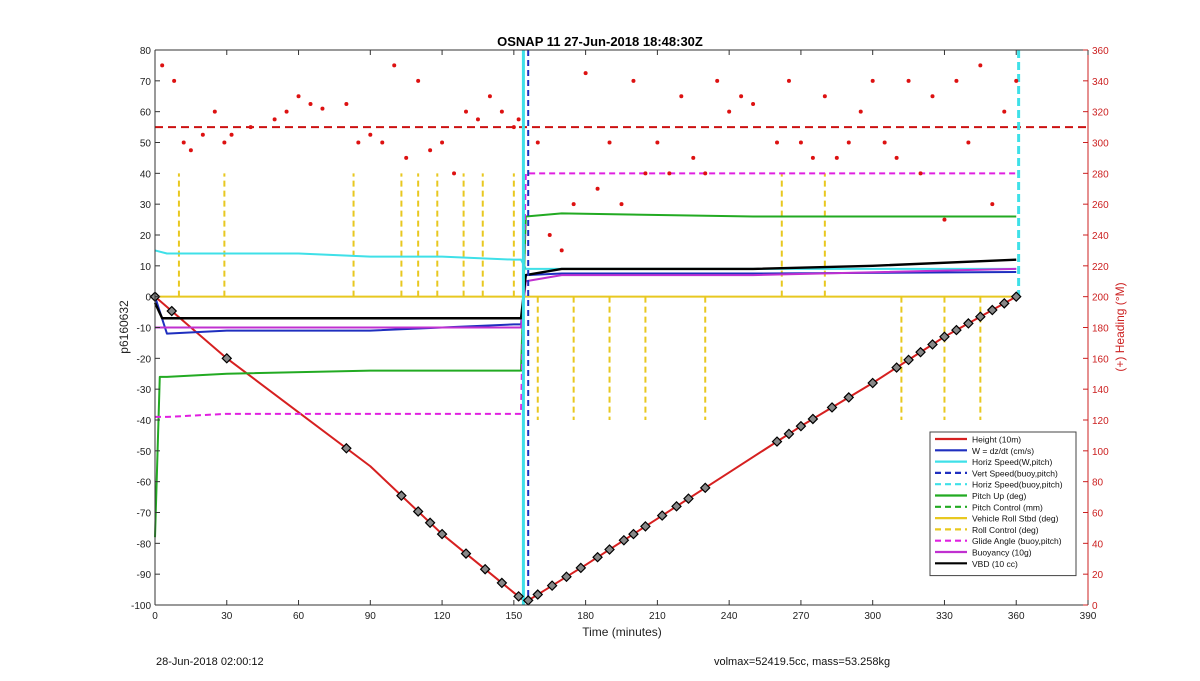  Describe the element at coordinates (1007, 507) in the screenshot. I see `legend-label: Pitch Control (mm)` at that location.